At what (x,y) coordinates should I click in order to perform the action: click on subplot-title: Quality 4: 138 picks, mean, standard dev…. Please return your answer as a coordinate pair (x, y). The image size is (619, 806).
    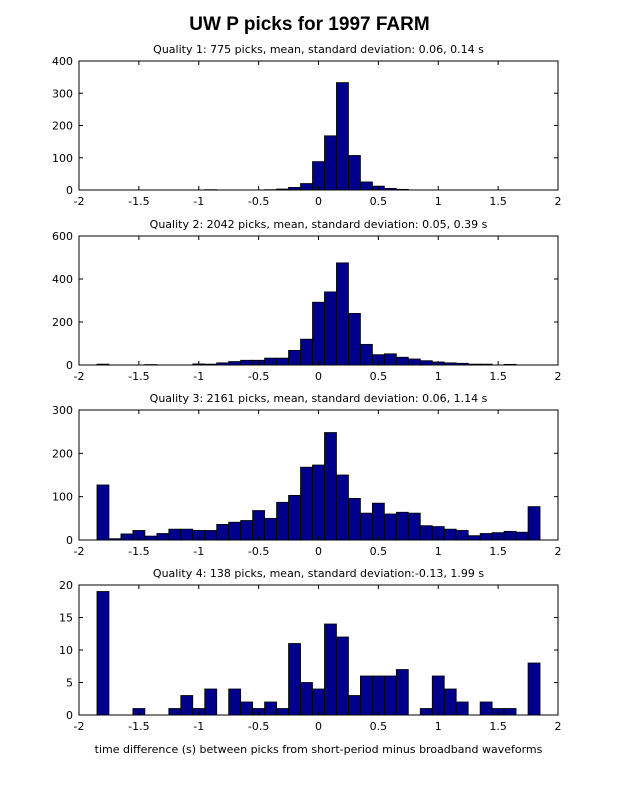
    Looking at the image, I should click on (318, 573).